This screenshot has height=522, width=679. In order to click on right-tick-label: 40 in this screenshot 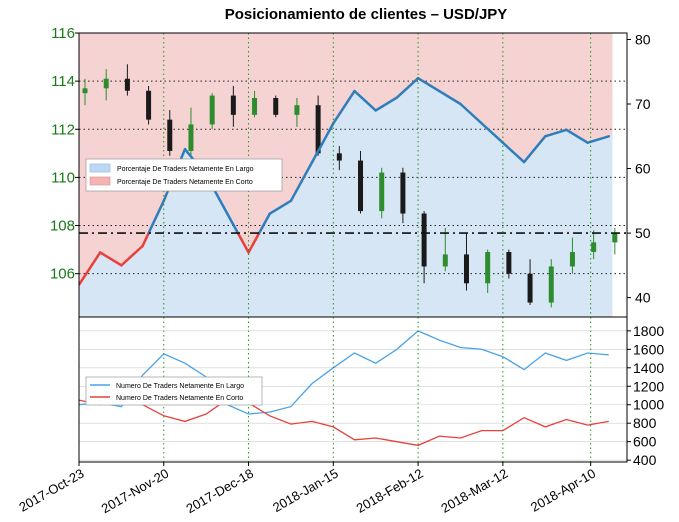, I will do `click(643, 298)`.